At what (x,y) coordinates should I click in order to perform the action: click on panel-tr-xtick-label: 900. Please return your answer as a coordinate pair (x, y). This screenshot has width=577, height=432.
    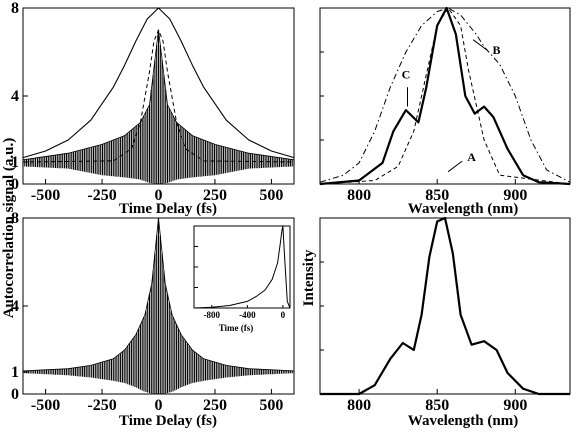
    Looking at the image, I should click on (515, 195).